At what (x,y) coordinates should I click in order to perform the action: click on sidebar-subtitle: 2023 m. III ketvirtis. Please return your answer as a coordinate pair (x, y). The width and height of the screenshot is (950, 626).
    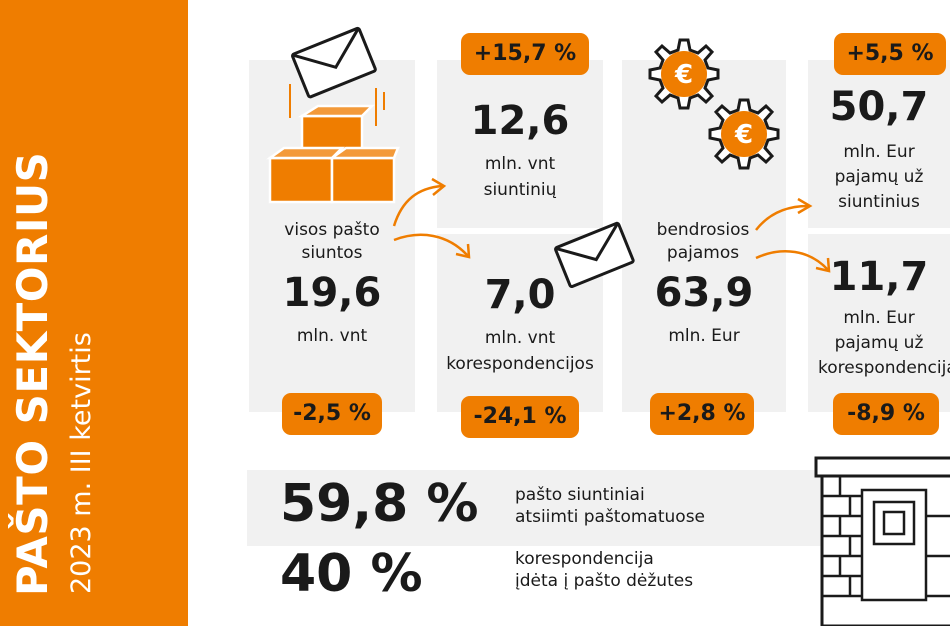
    Looking at the image, I should click on (81, 463).